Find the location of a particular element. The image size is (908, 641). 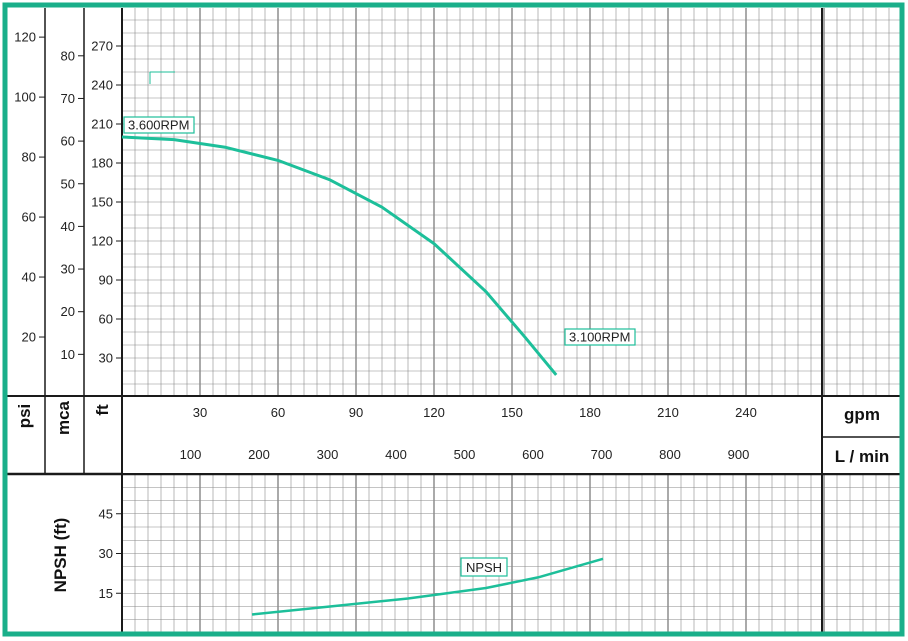

gpm-tick-label: 120 is located at coordinates (434, 412).